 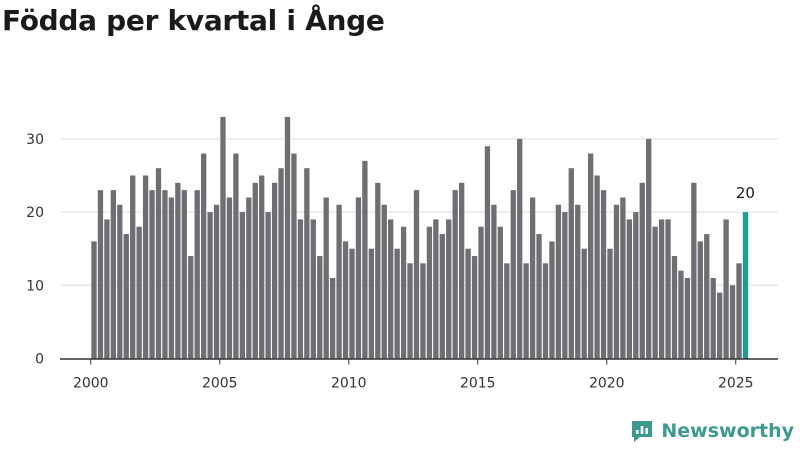 What do you see at coordinates (727, 431) in the screenshot?
I see `brand-name: Newsworthy` at bounding box center [727, 431].